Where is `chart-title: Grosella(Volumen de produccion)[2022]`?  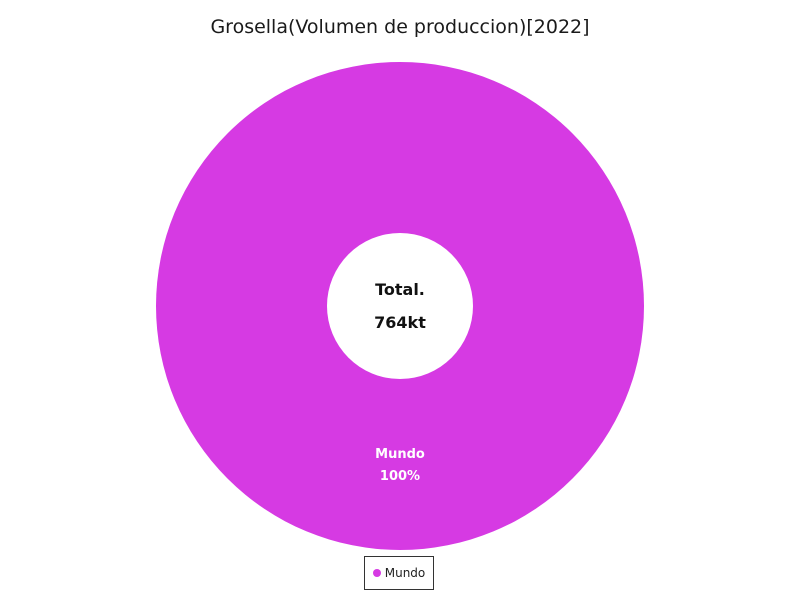
chart-title: Grosella(Volumen de produccion)[2022] is located at coordinates (400, 27).